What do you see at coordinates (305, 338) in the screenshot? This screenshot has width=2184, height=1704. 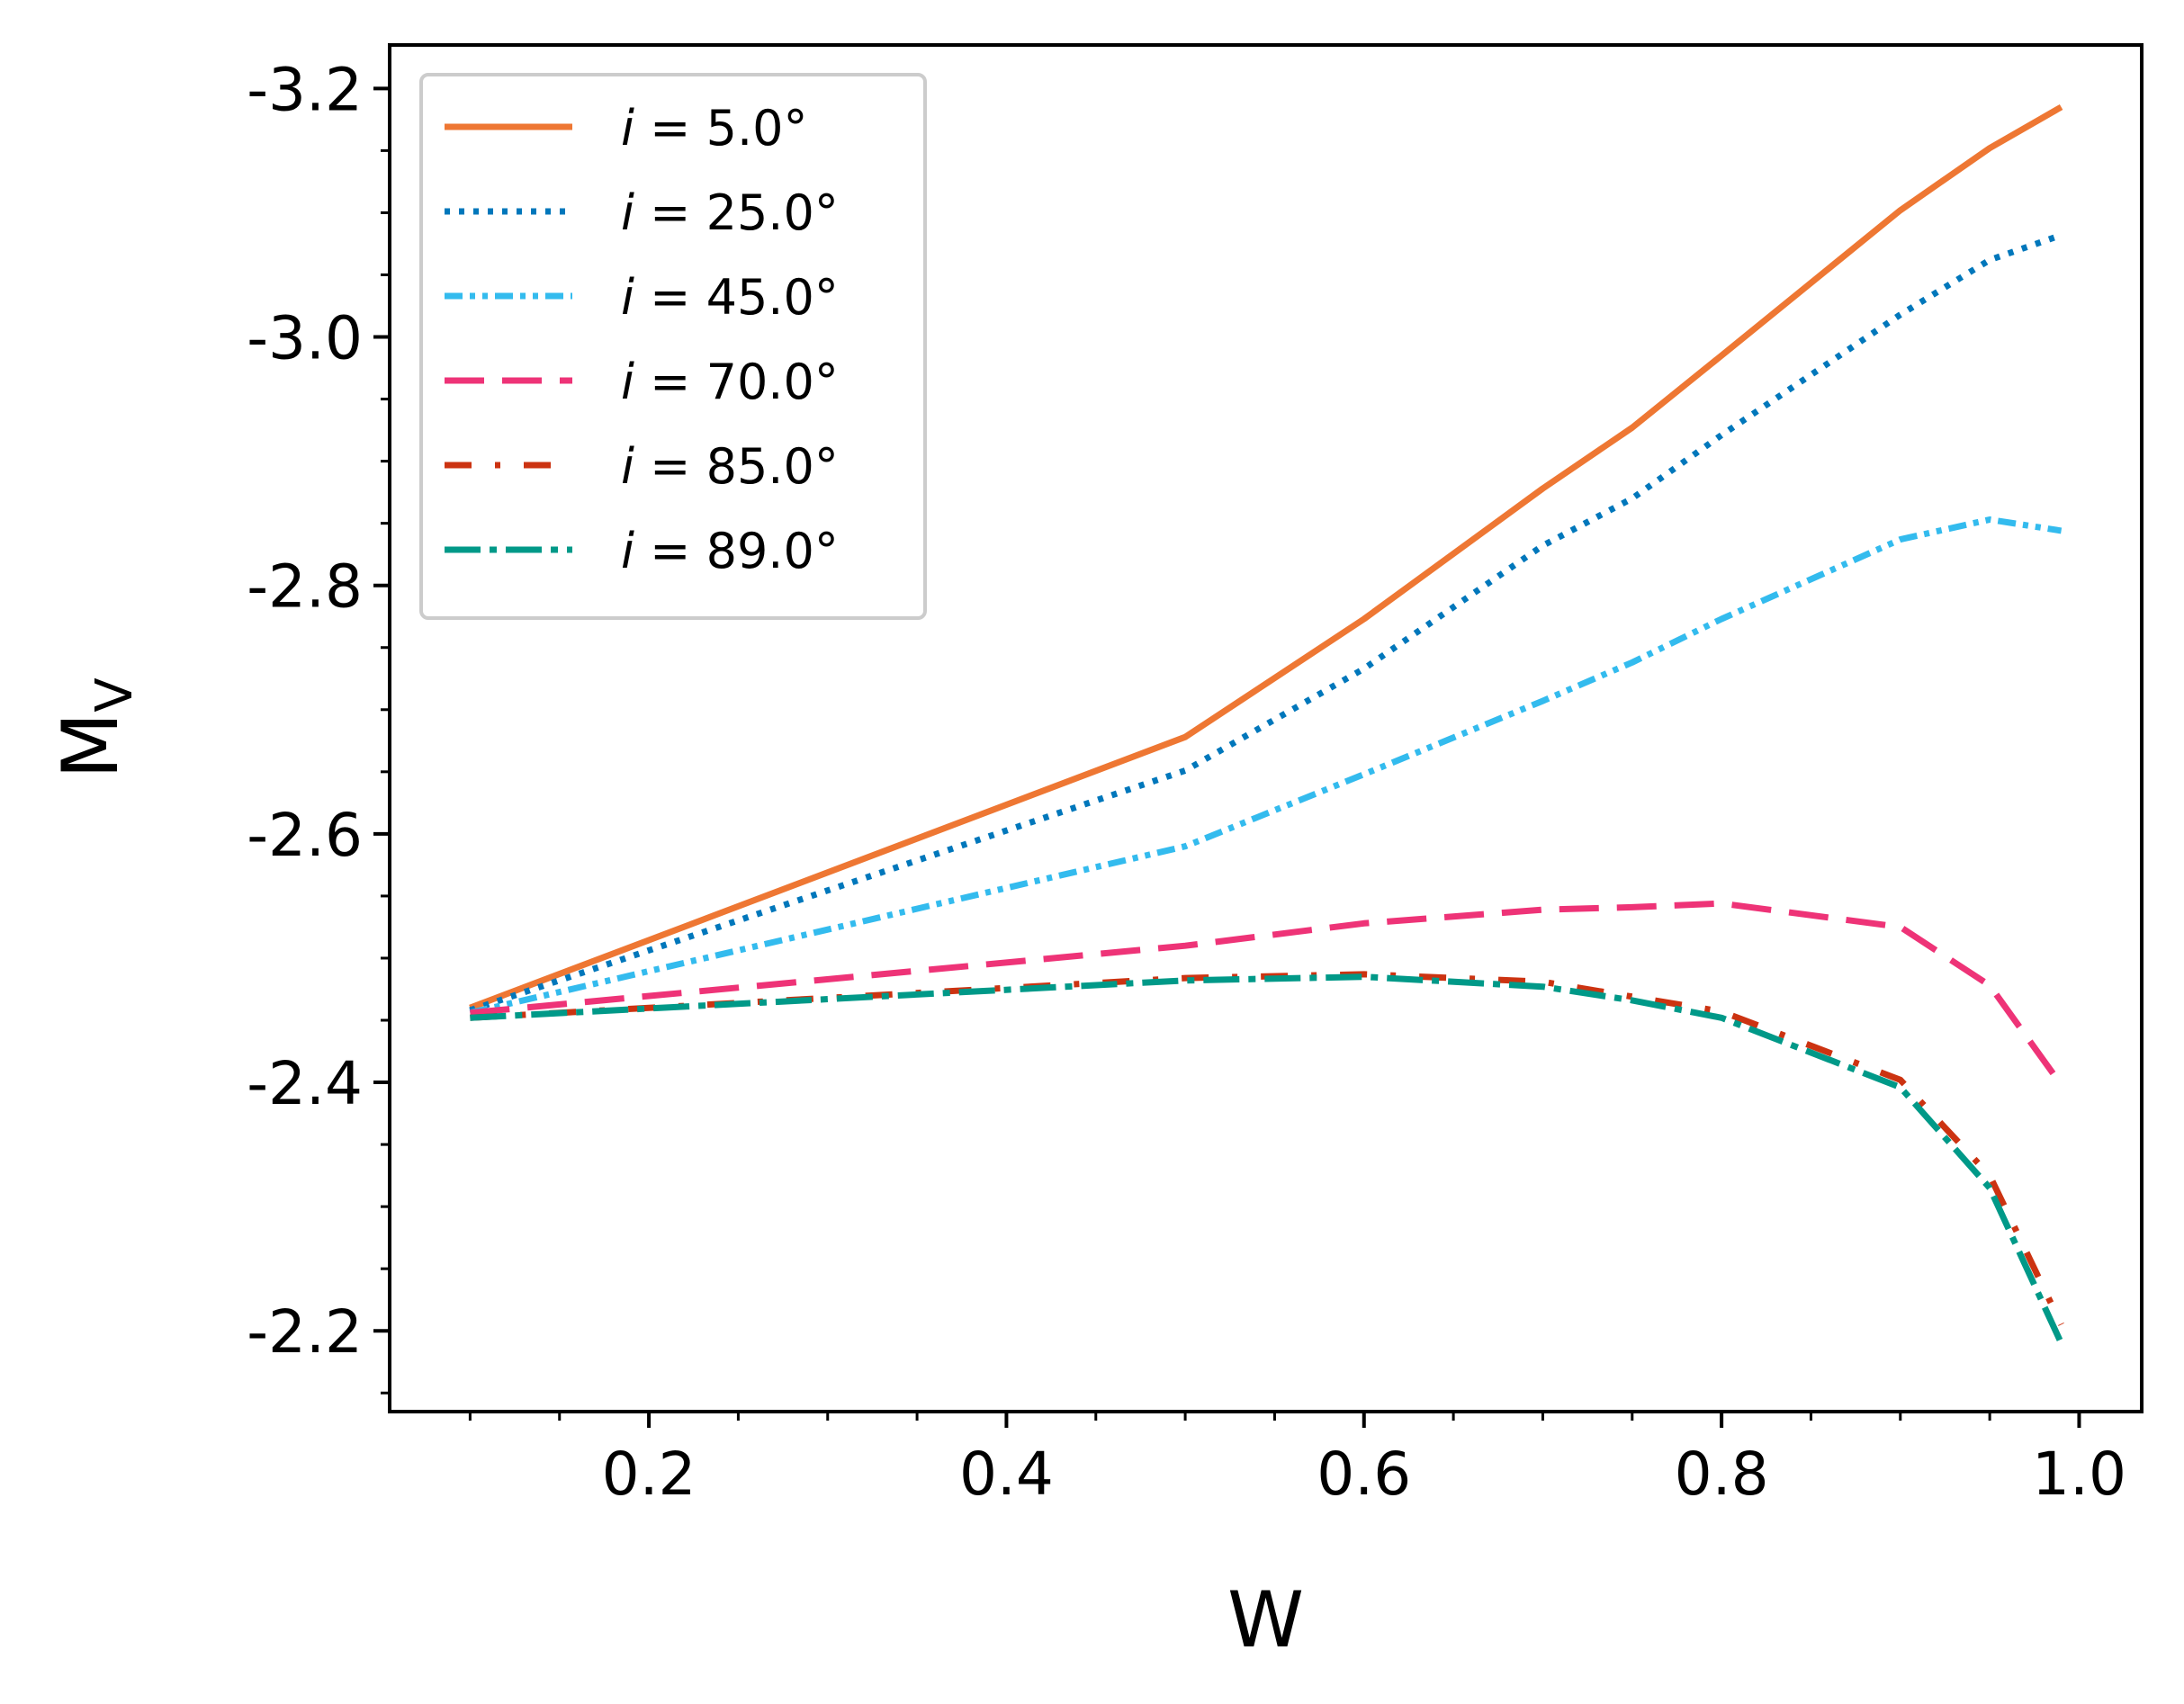 I see `y-tick-label: -3.0` at bounding box center [305, 338].